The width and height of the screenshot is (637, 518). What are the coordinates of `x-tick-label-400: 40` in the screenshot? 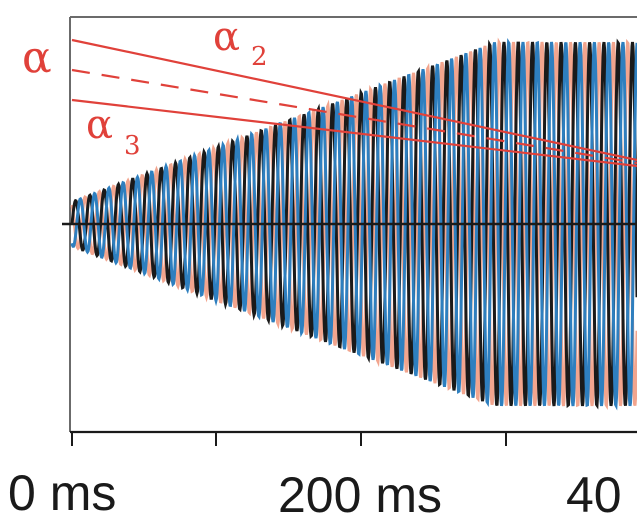 It's located at (594, 492).